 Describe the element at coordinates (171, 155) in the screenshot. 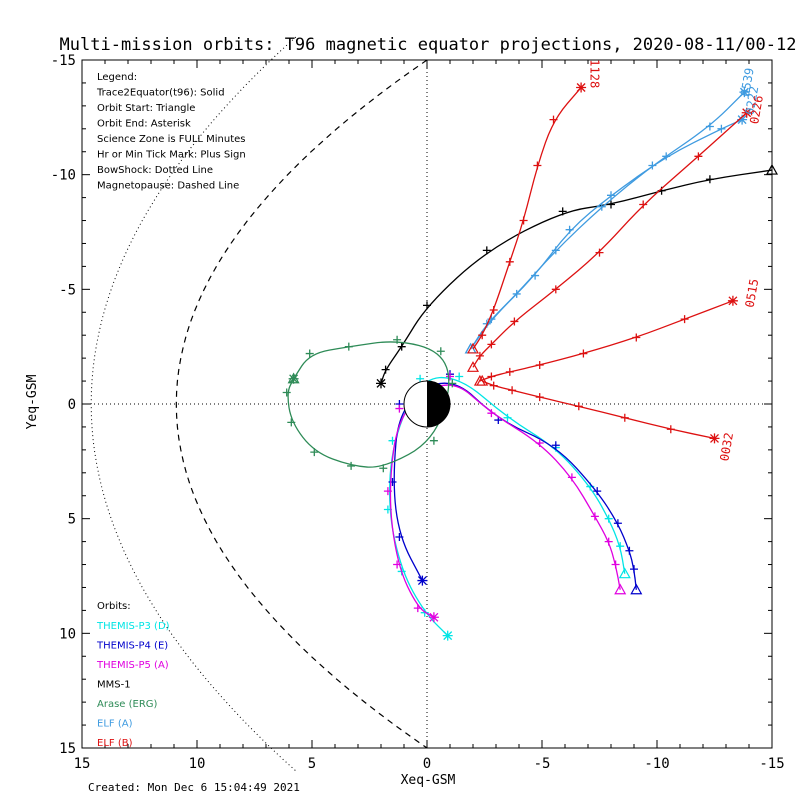

I see `legend-line: Hr or Min Tick Mark: Plus Sign` at that location.